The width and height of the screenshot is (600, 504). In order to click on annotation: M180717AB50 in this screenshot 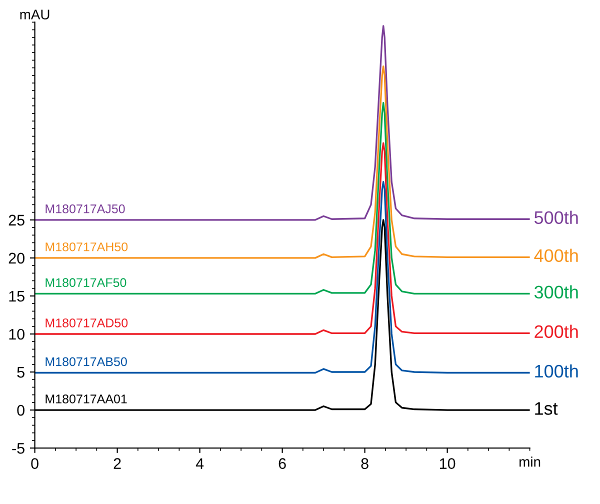, I will do `click(86, 361)`.